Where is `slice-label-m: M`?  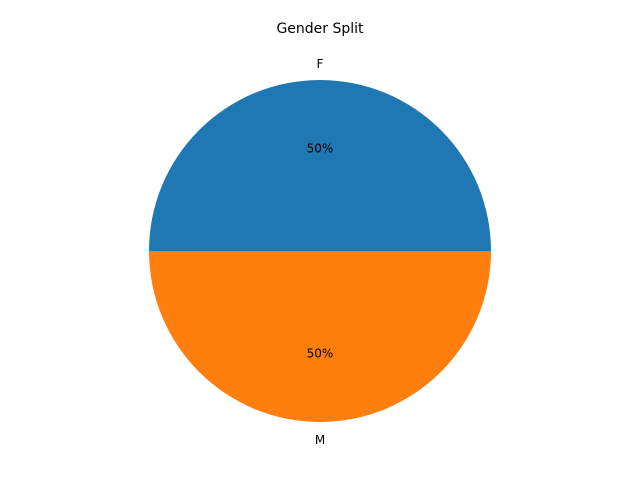
slice-label-m: M is located at coordinates (320, 440).